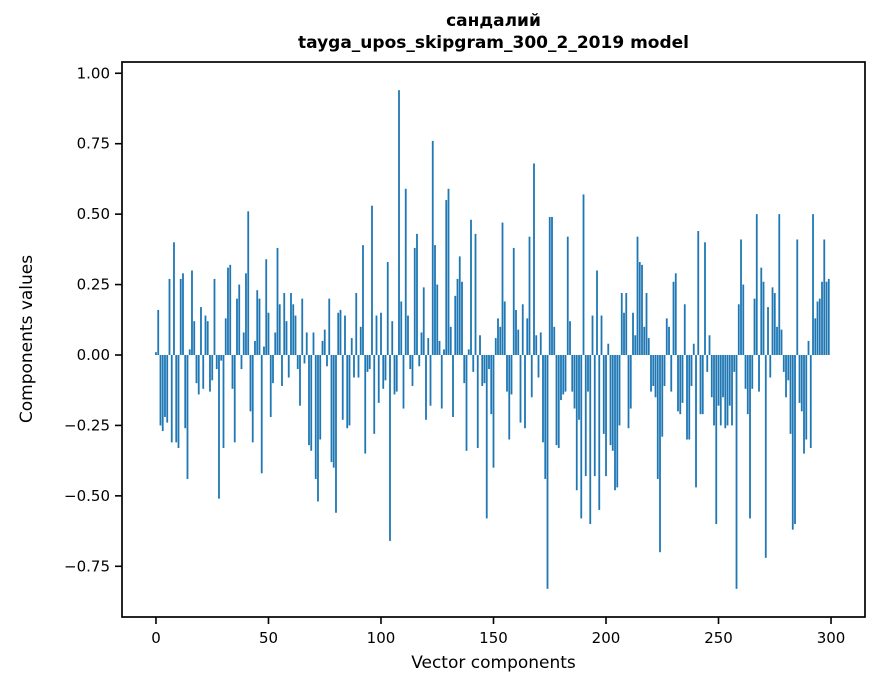 This screenshot has height=696, width=880. What do you see at coordinates (27, 339) in the screenshot?
I see `y-axis-label: Components values` at bounding box center [27, 339].